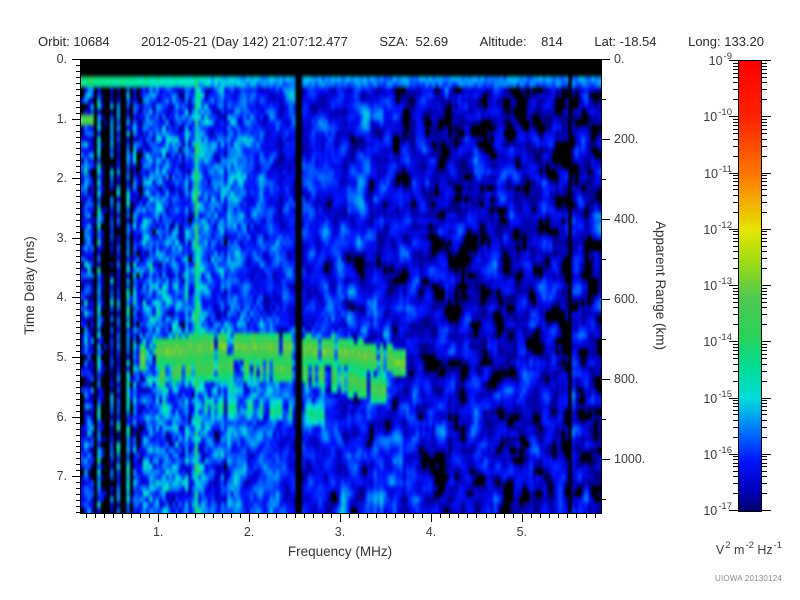 The width and height of the screenshot is (800, 600). I want to click on y-axis-title-text: Time Delay (ms), so click(29, 285).